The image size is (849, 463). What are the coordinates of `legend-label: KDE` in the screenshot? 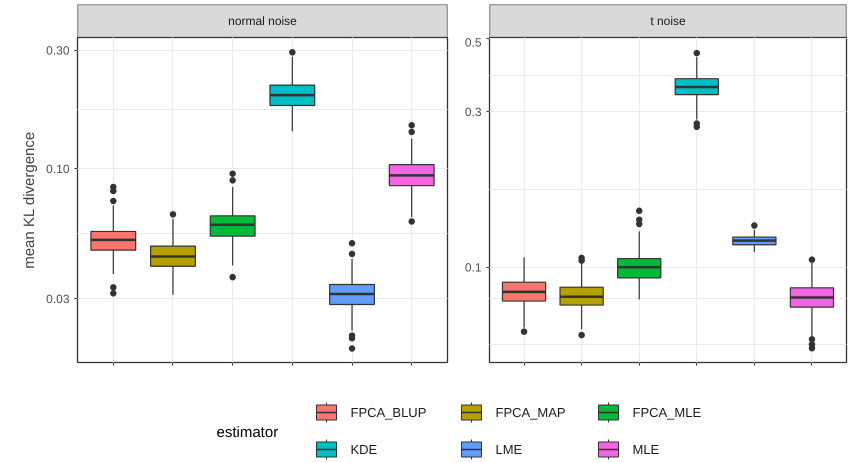 It's located at (364, 449).